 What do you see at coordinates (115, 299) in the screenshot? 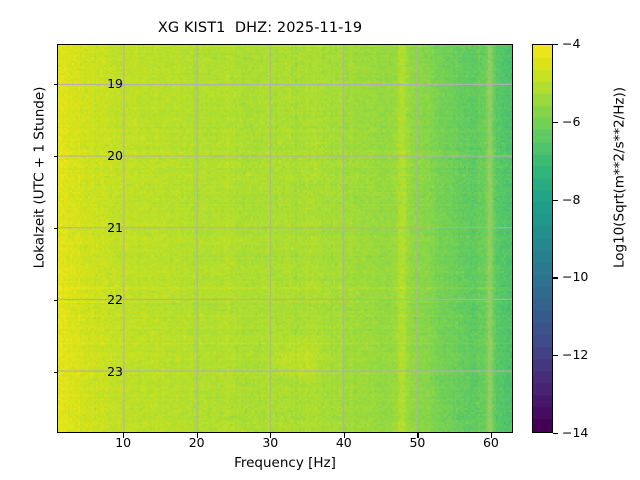
I see `y-tick-label: 22` at bounding box center [115, 299].